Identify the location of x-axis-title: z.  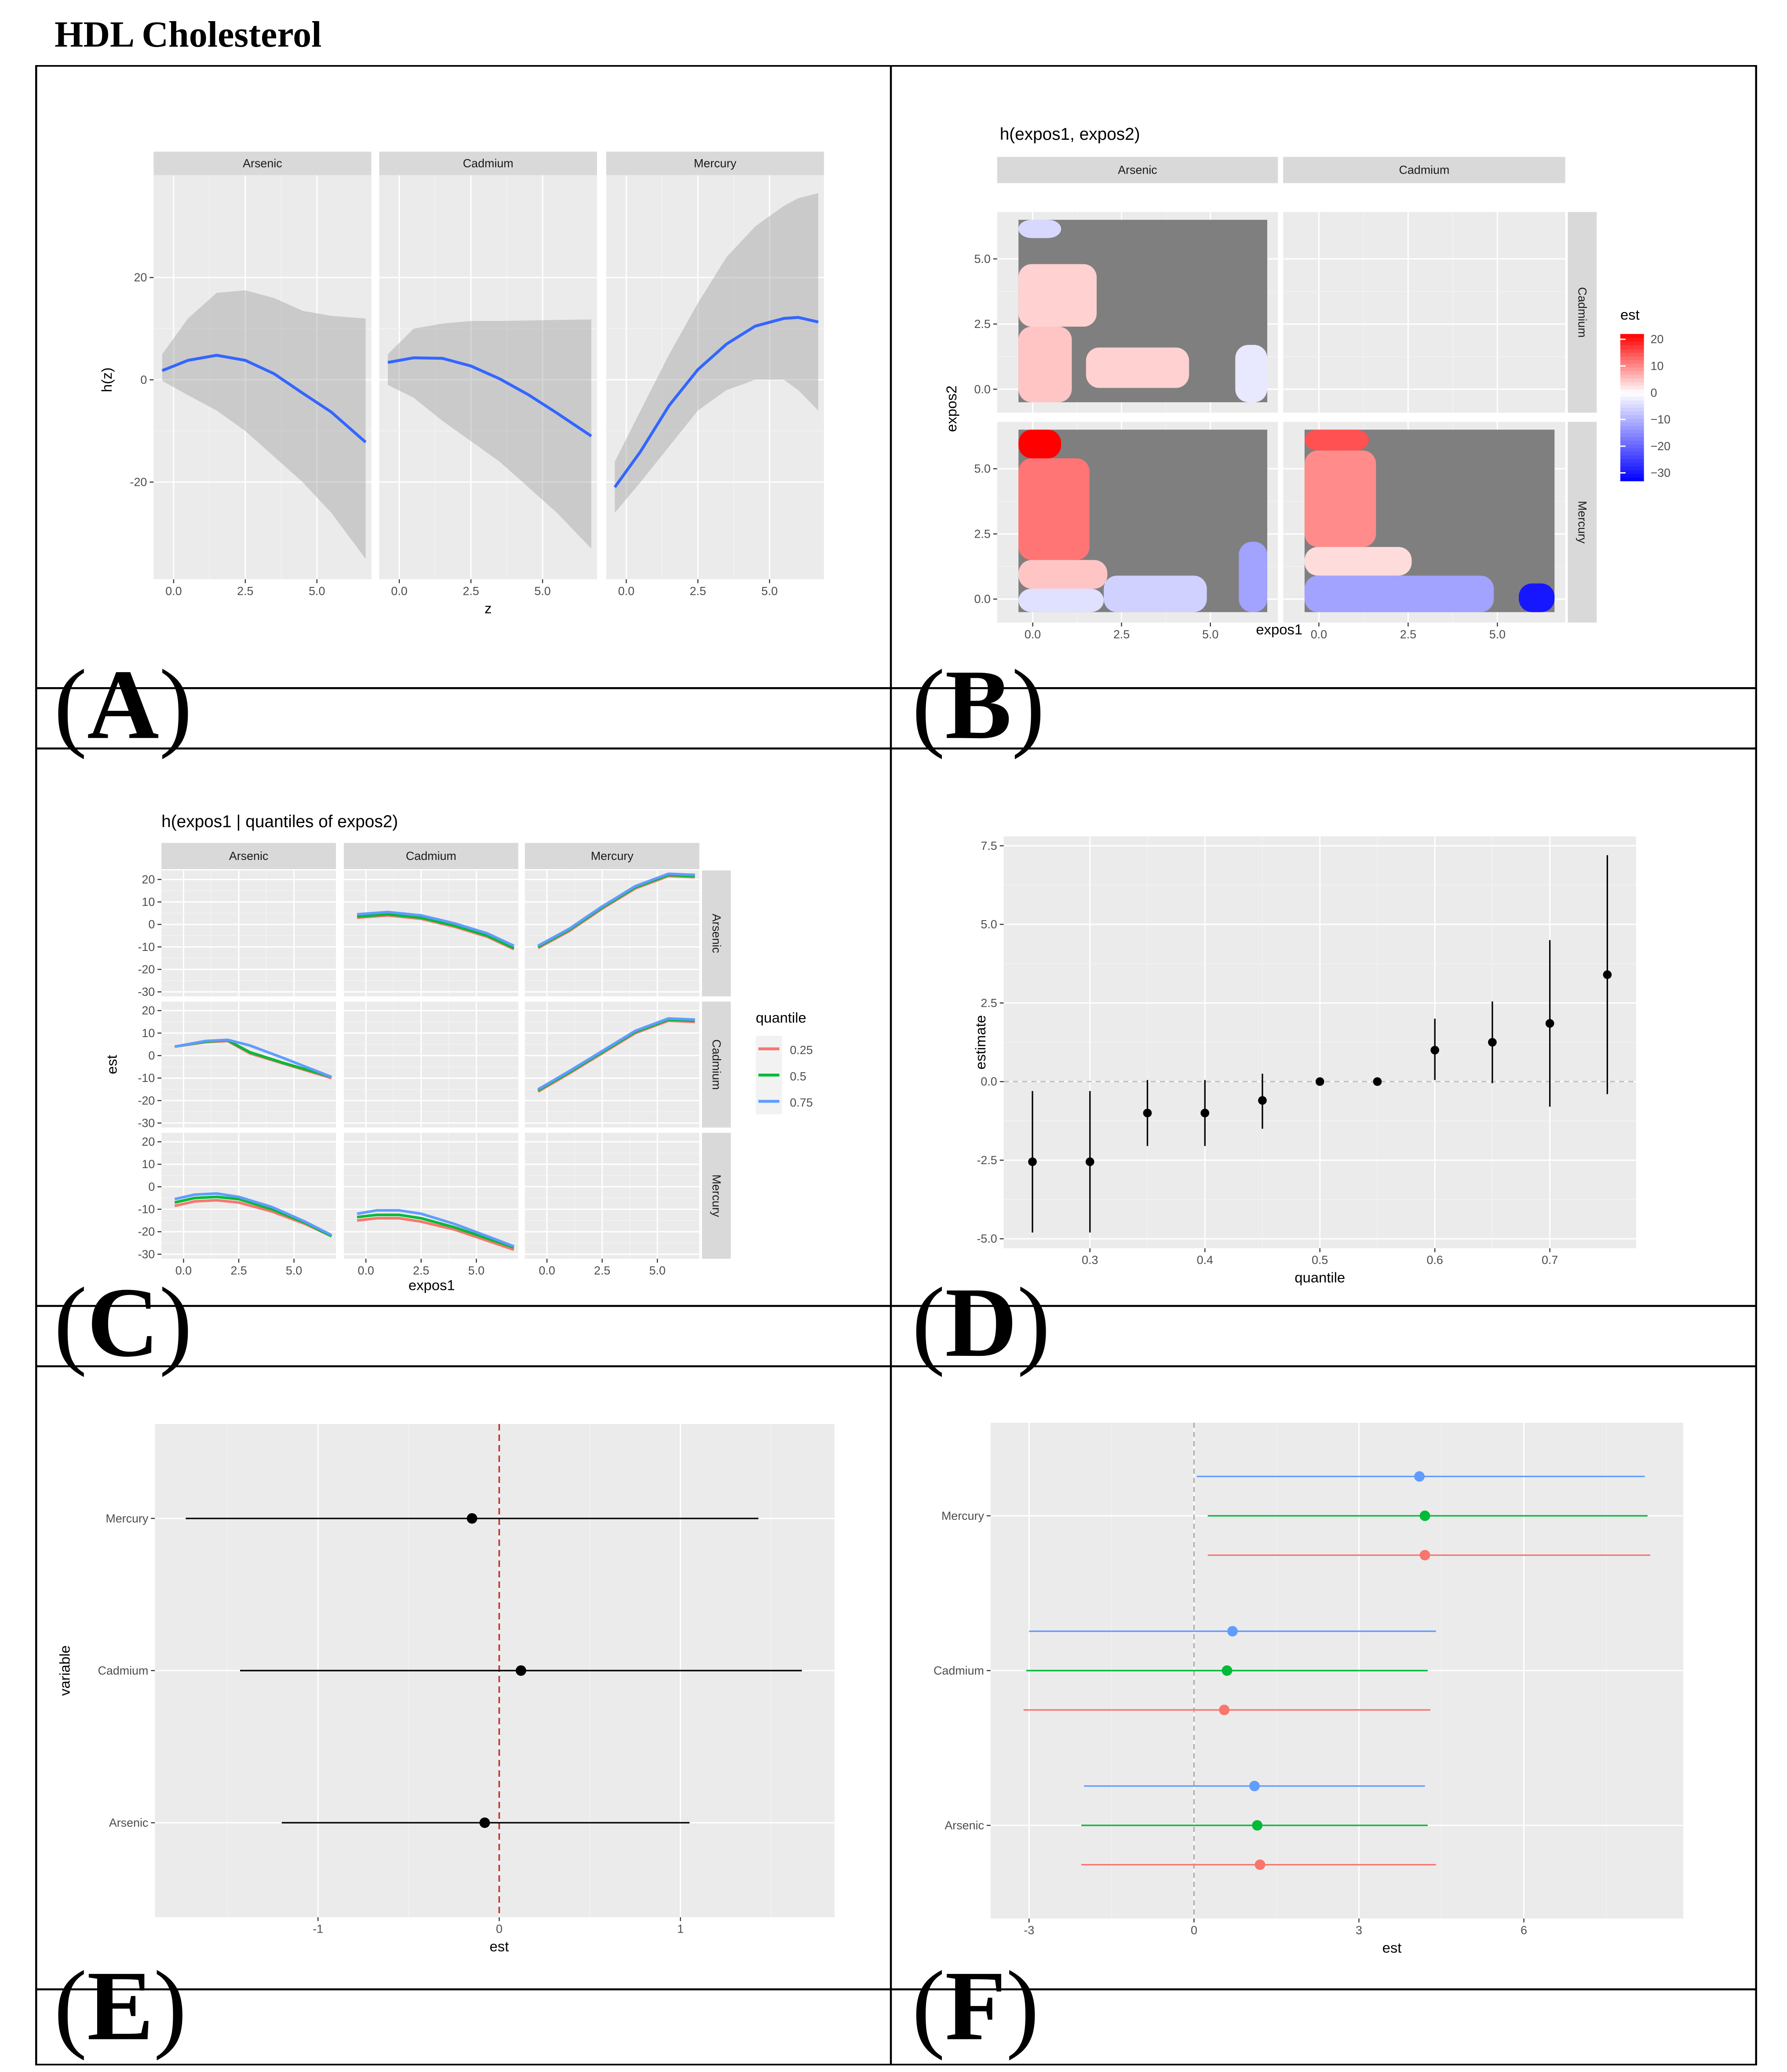
(489, 608).